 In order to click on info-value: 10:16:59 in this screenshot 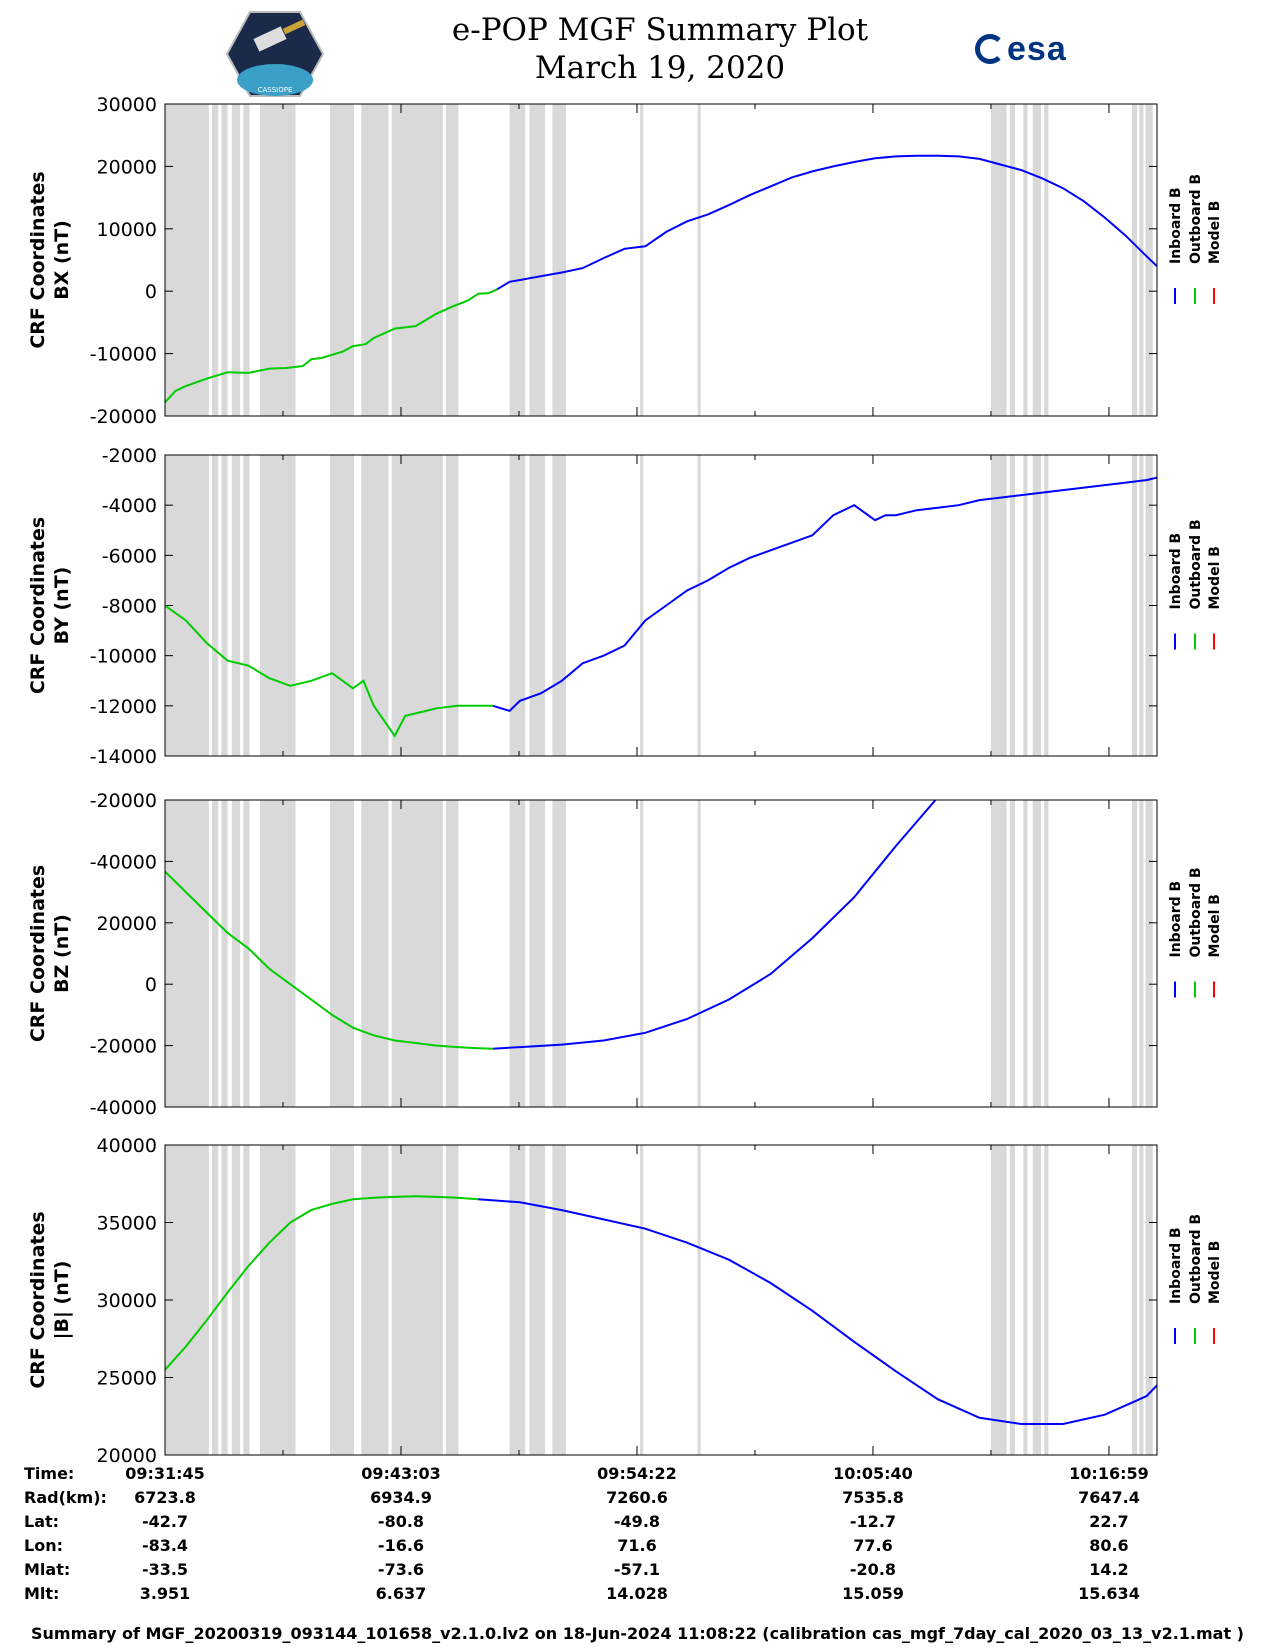, I will do `click(1109, 1473)`.